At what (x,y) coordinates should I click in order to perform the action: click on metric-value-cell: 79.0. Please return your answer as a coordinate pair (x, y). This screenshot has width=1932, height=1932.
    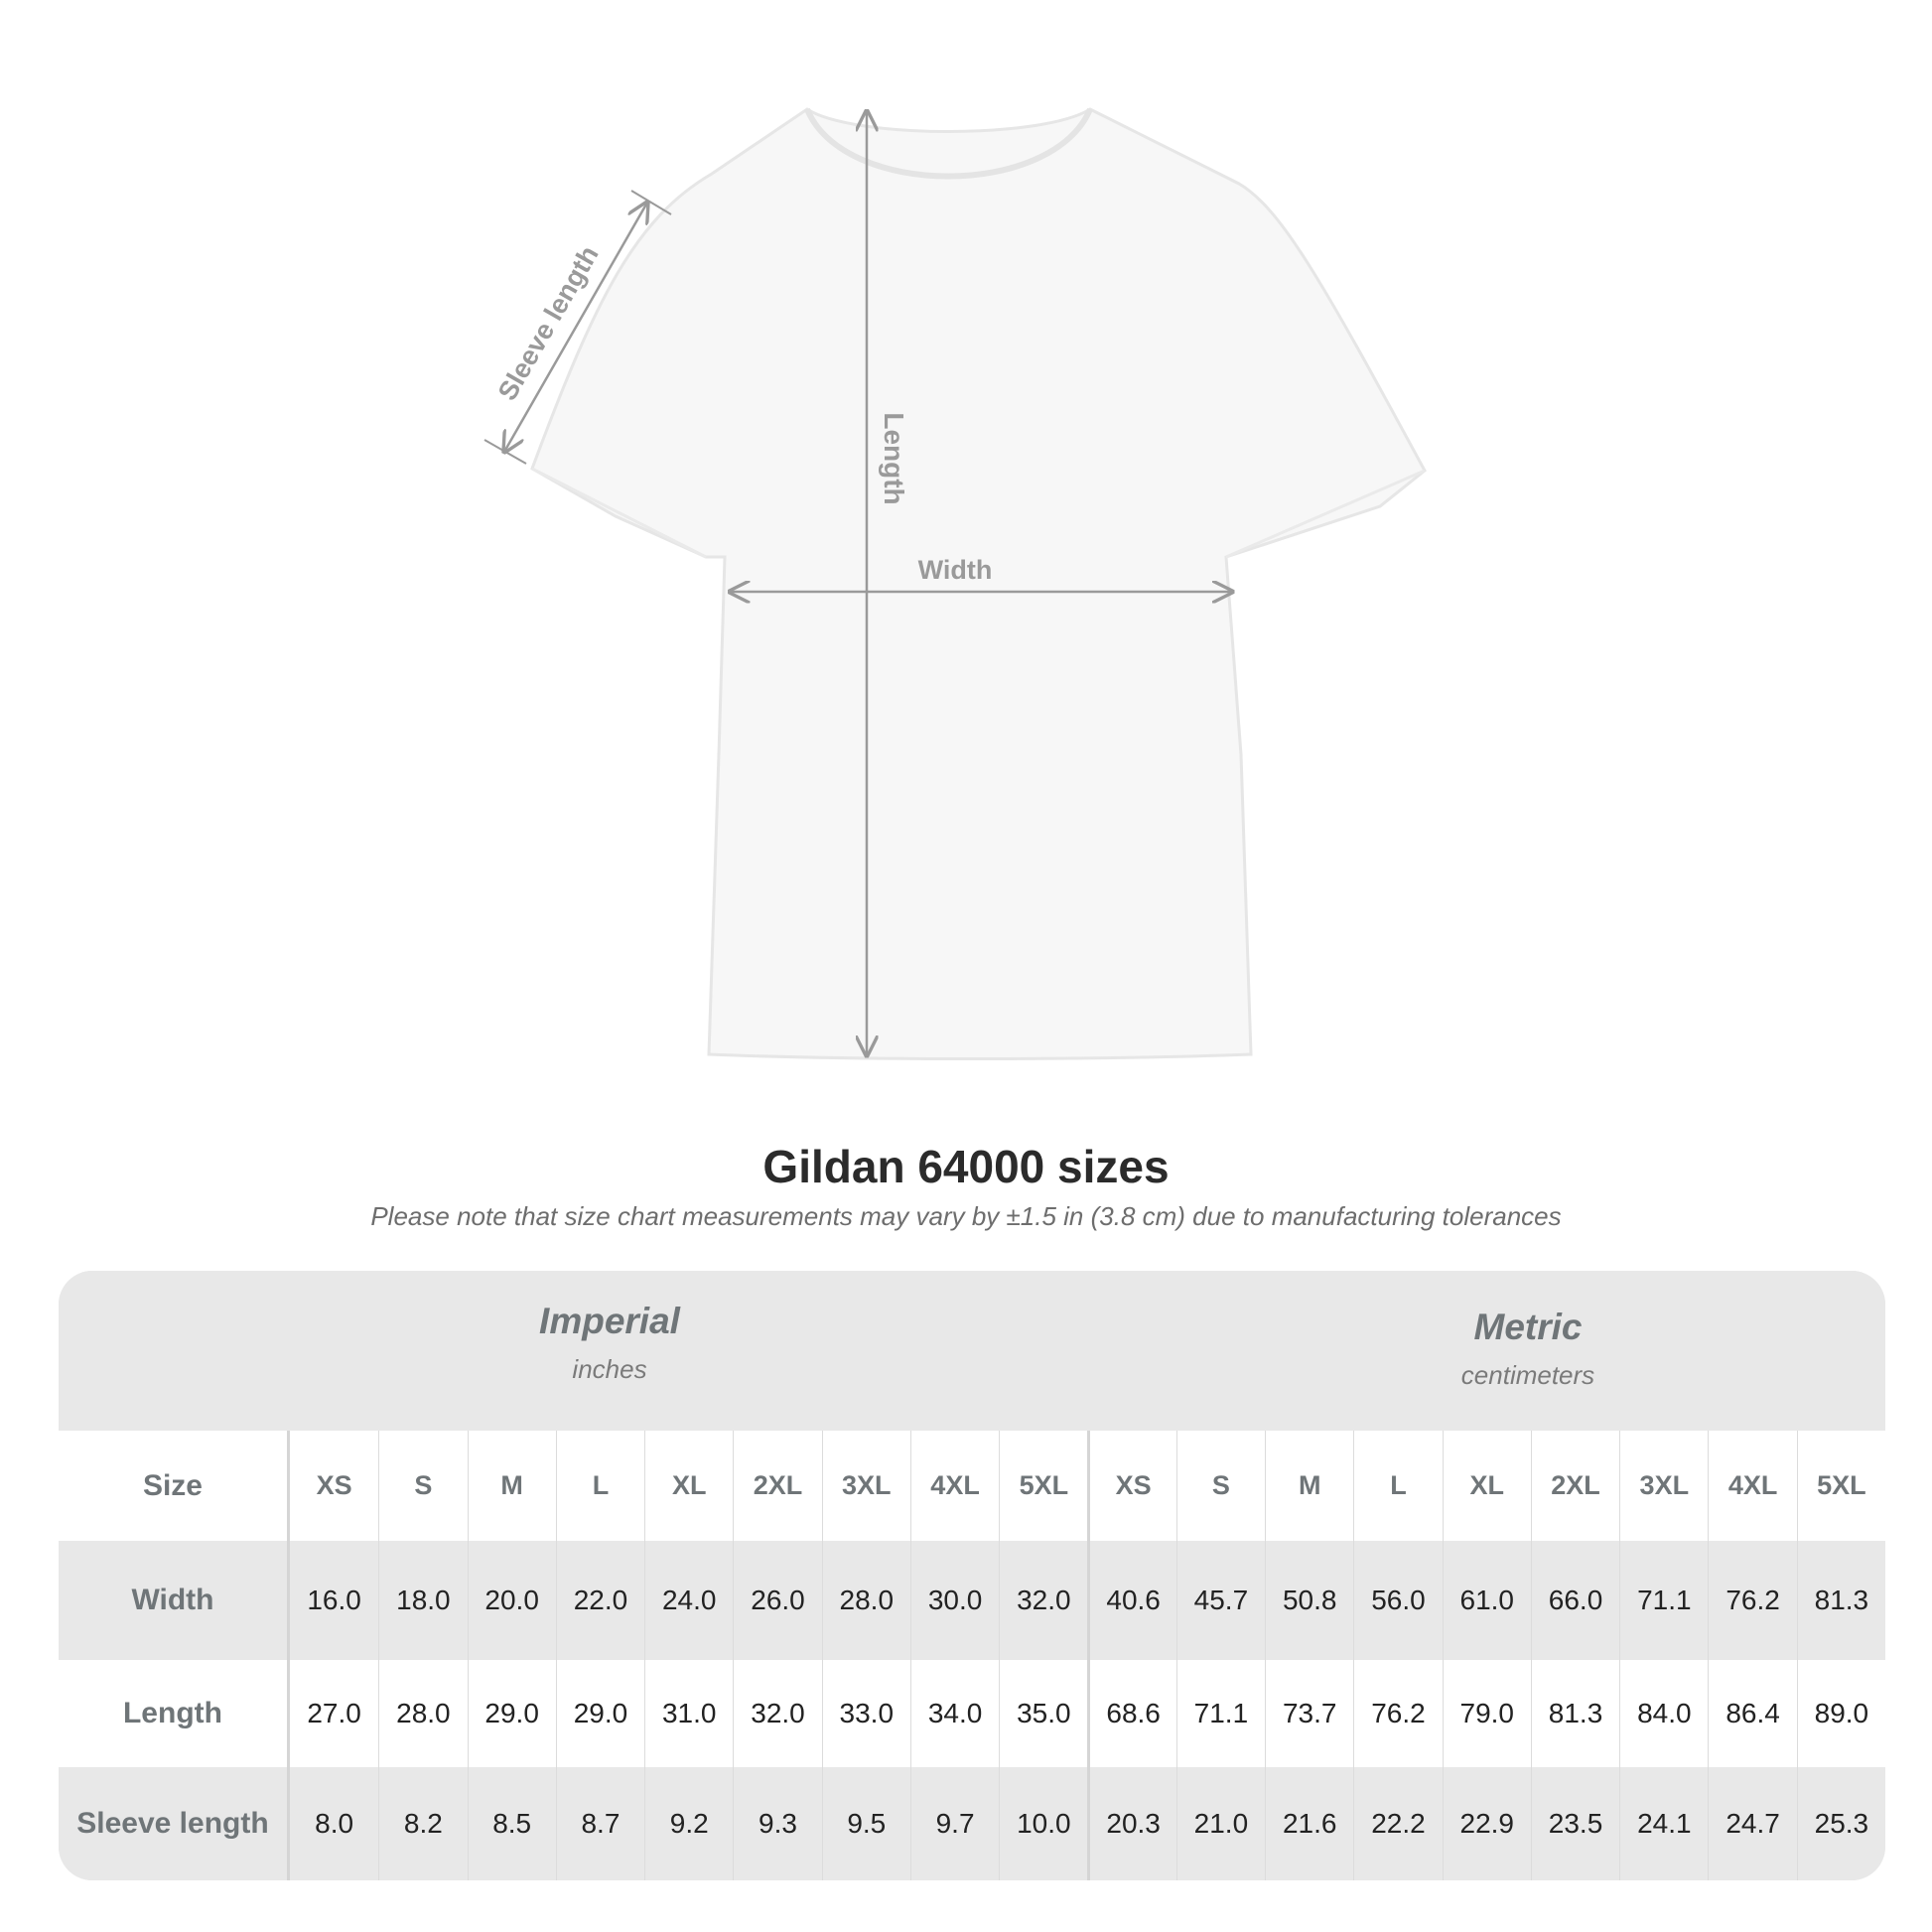
    Looking at the image, I should click on (1486, 1714).